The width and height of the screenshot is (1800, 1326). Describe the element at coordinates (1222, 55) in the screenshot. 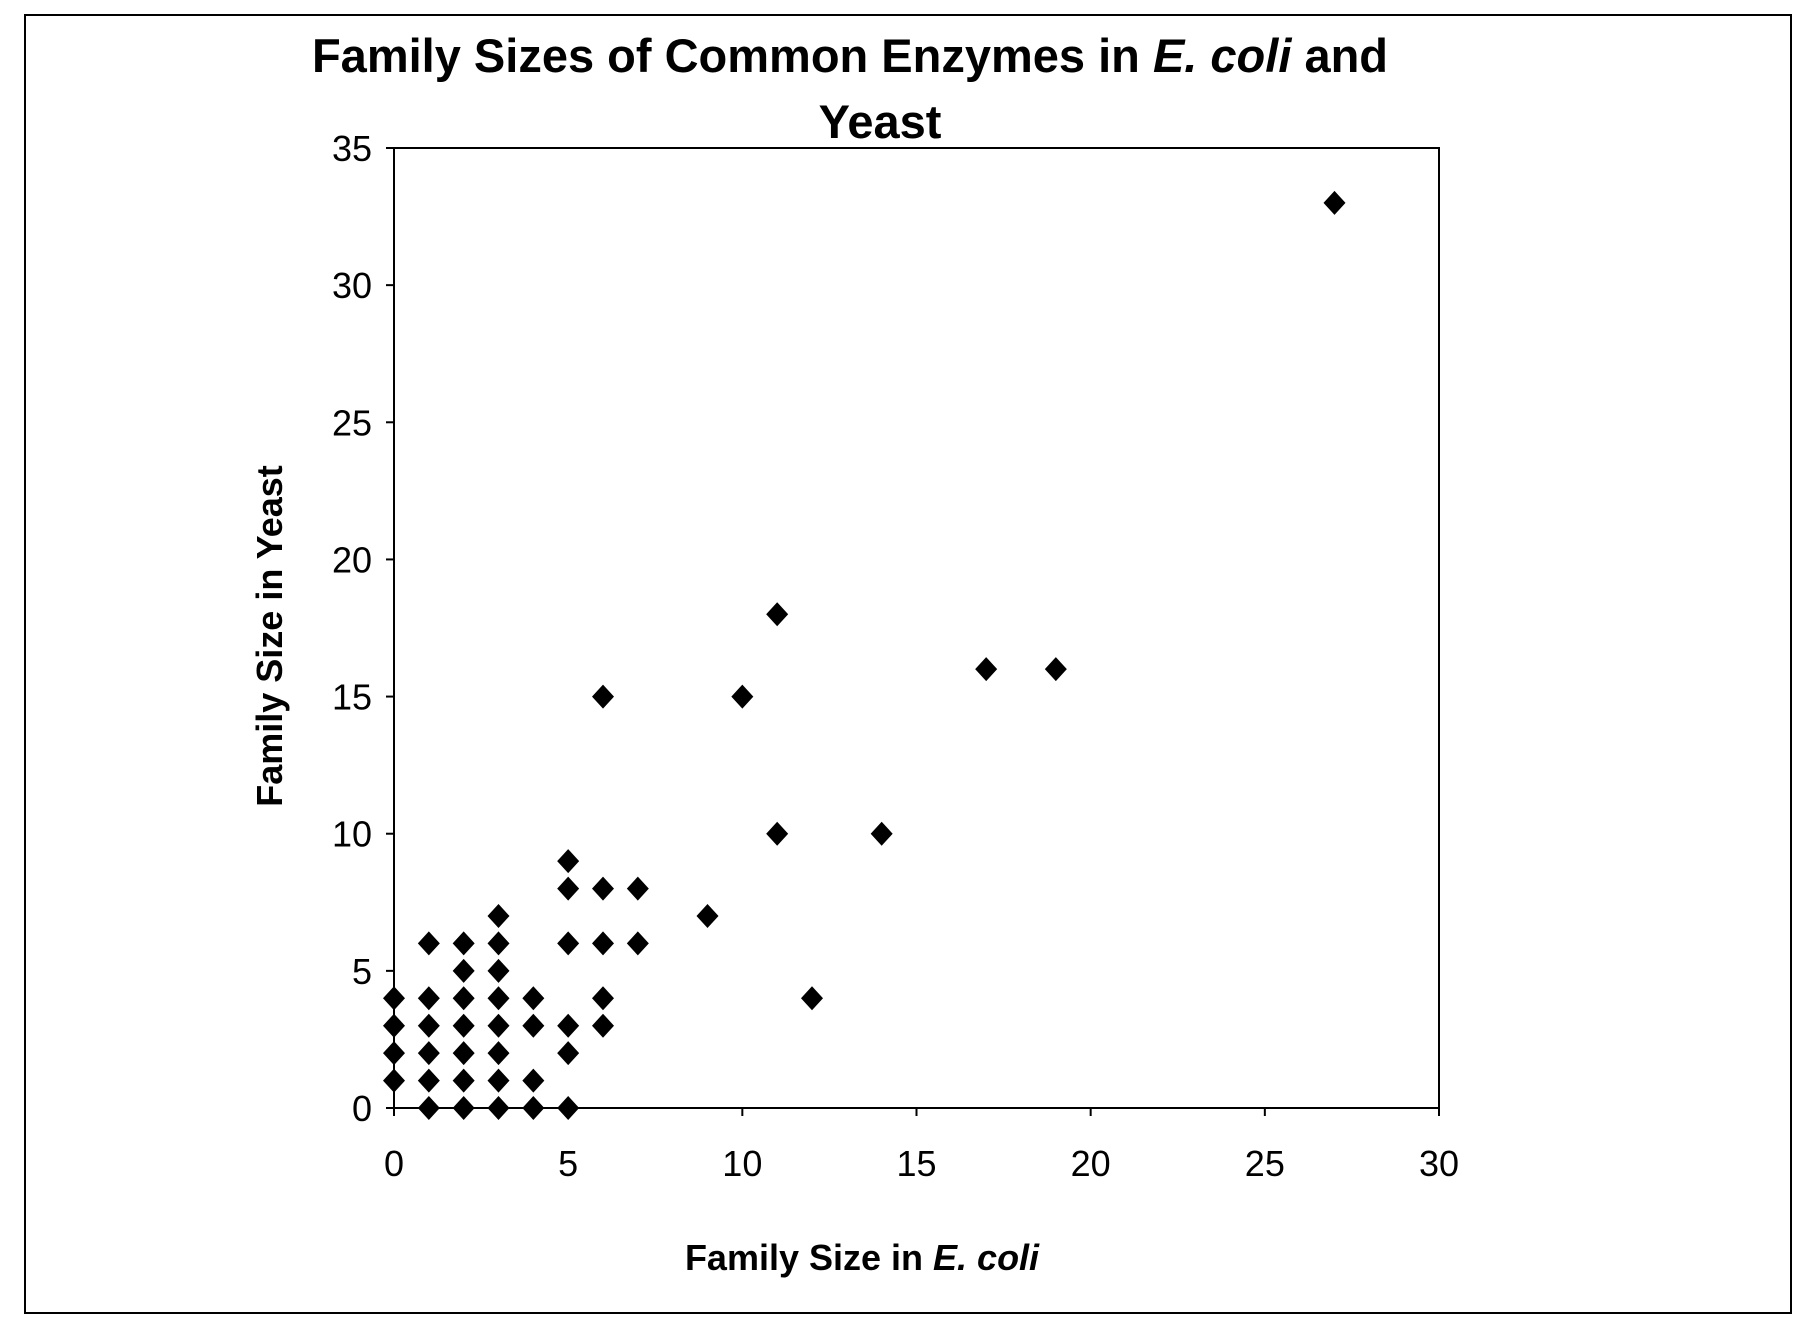

I see `chart-title-italic: E. coli` at that location.